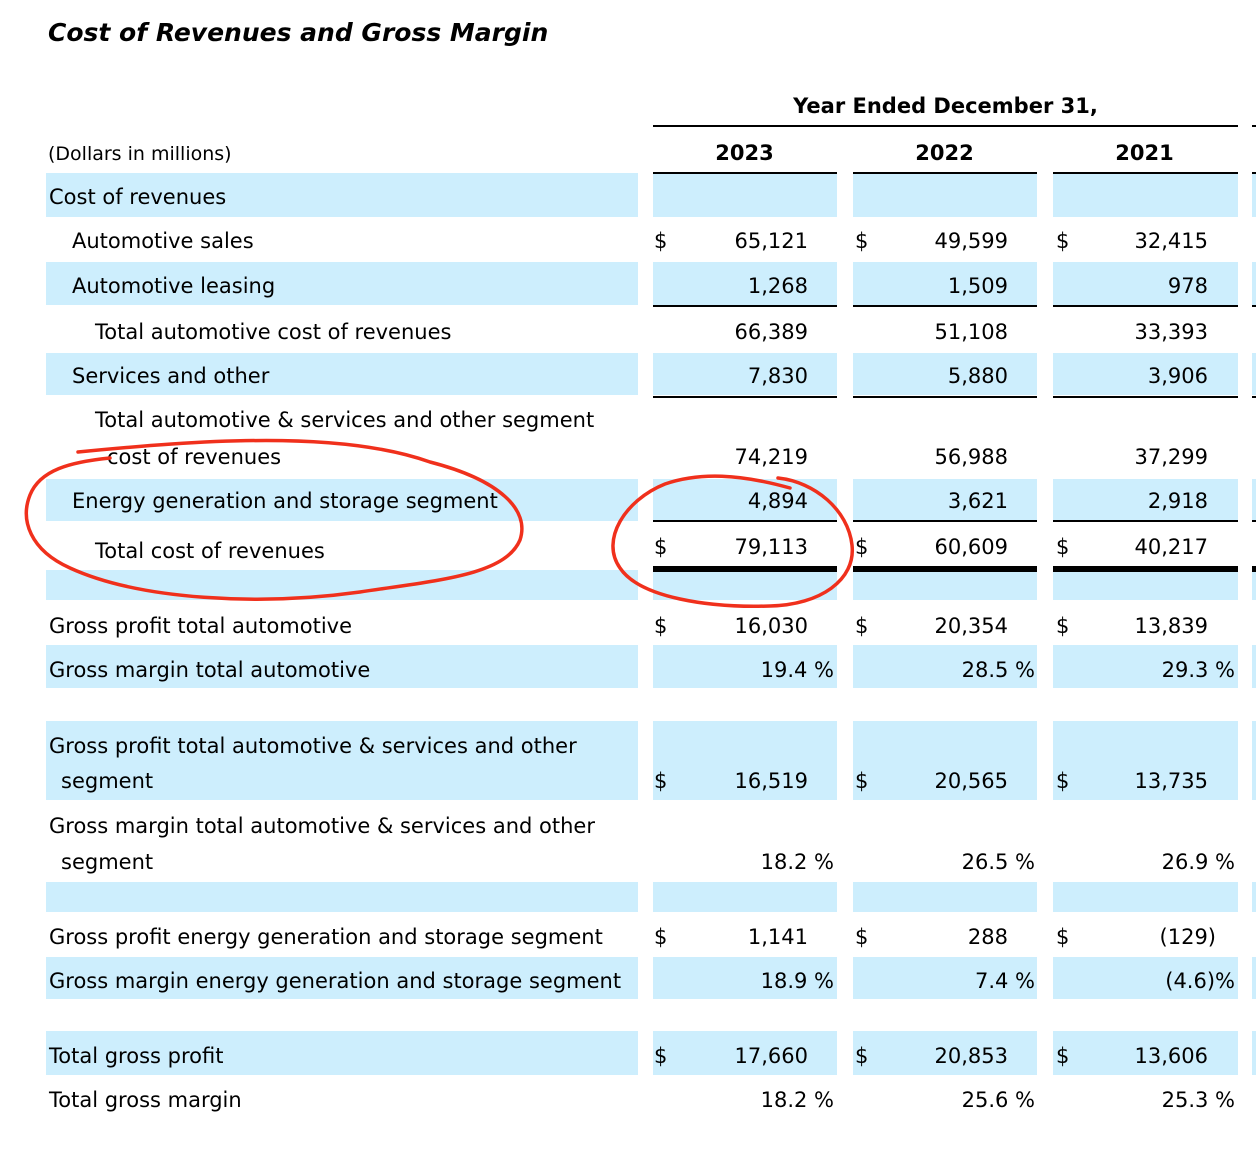 The height and width of the screenshot is (1152, 1256). What do you see at coordinates (1171, 457) in the screenshot?
I see `value-2021: 37,299` at bounding box center [1171, 457].